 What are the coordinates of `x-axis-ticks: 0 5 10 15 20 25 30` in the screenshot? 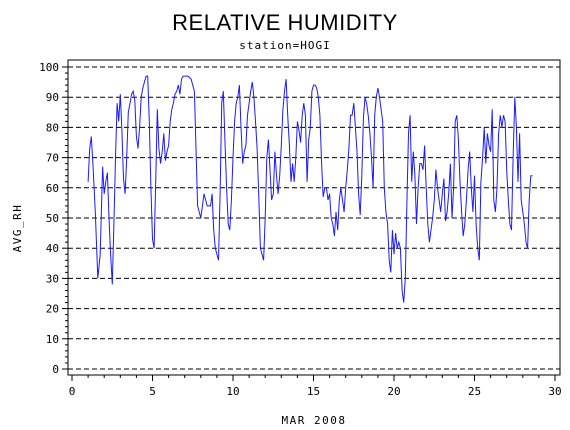 It's located at (315, 386).